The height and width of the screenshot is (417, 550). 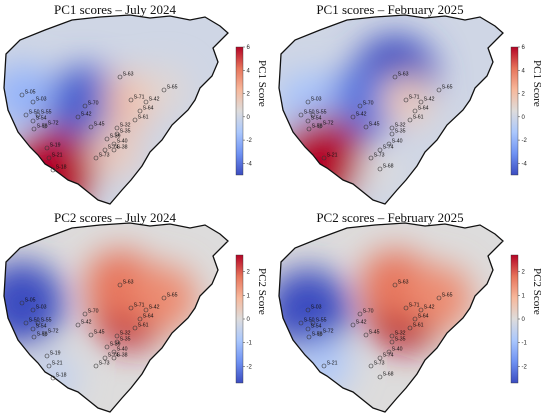 I want to click on site-label: S-05, so click(x=30, y=301).